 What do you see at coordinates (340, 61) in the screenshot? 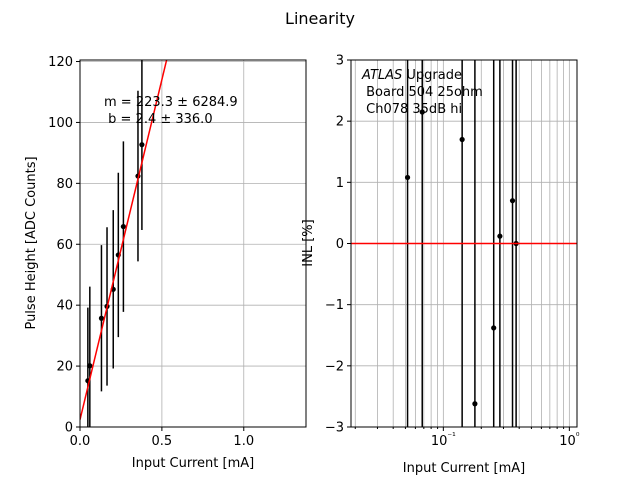
I see `r-y-tick-label: 3` at bounding box center [340, 61].